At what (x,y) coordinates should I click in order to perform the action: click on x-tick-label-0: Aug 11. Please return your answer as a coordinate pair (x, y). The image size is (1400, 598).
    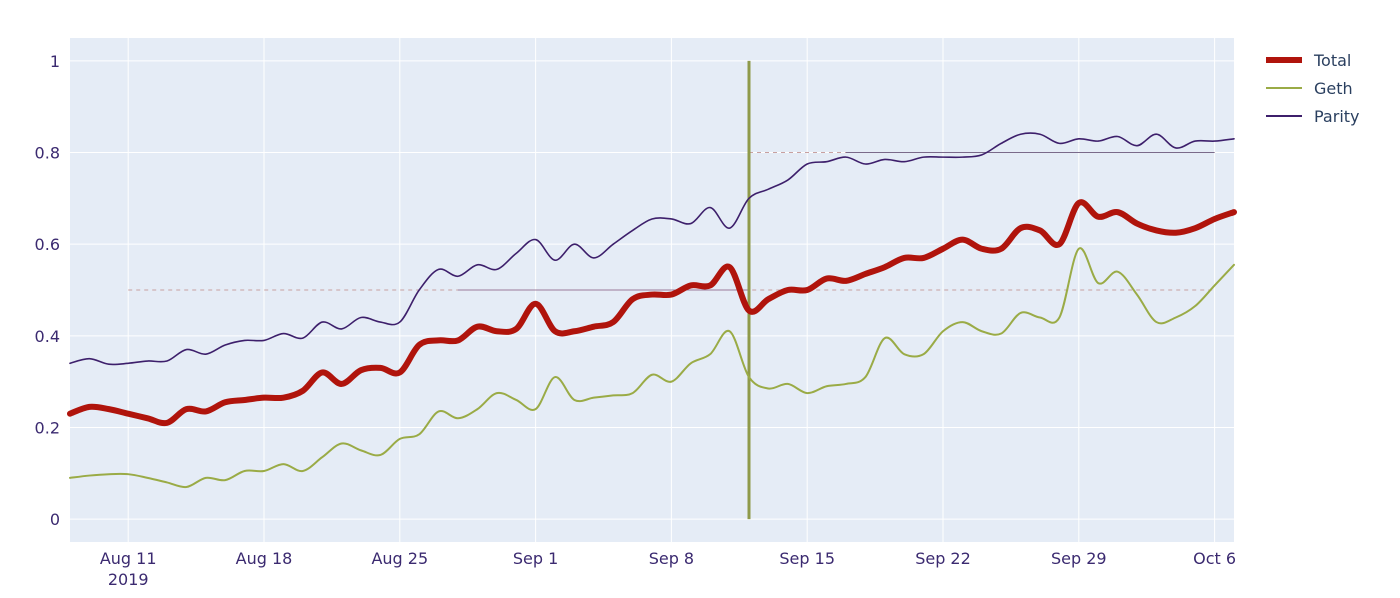
    Looking at the image, I should click on (128, 558).